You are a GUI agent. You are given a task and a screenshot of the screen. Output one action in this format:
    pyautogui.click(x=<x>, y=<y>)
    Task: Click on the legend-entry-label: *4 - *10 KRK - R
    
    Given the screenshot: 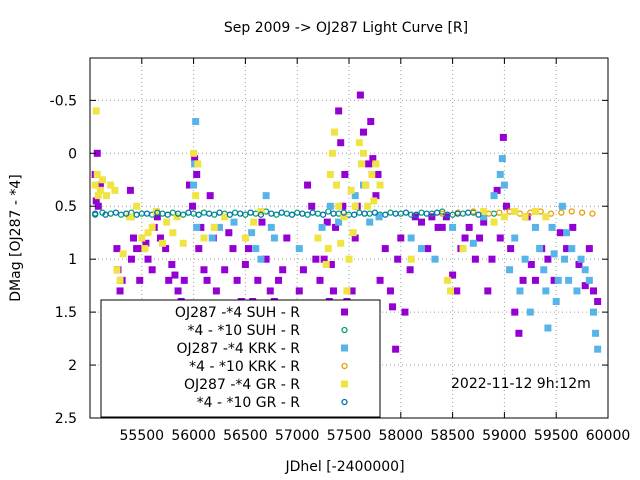 What is the action you would take?
    pyautogui.click(x=244, y=367)
    